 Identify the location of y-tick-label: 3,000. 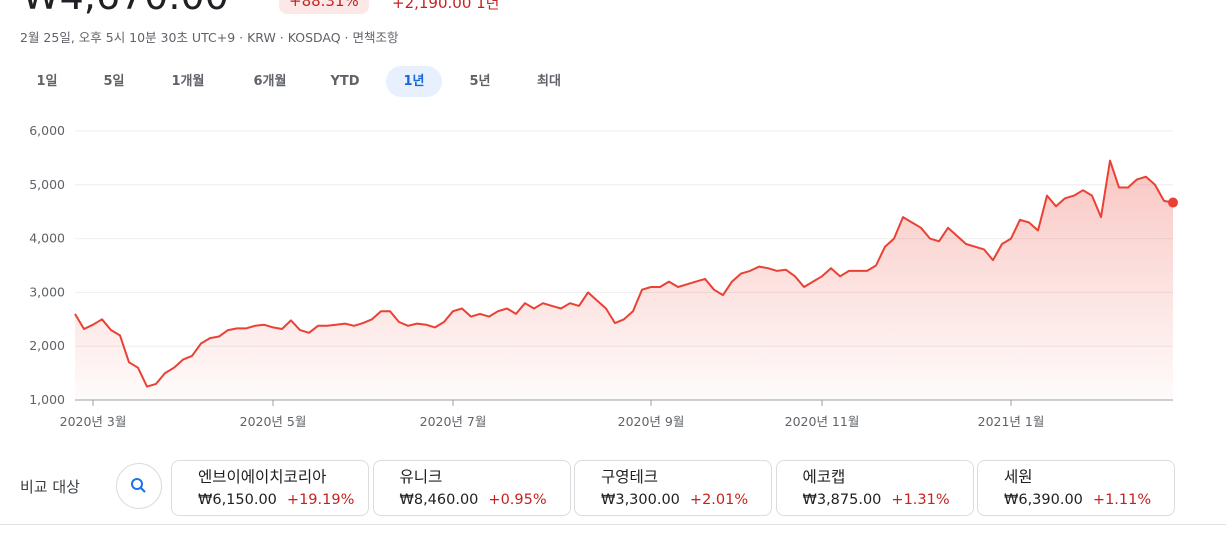
(47, 291).